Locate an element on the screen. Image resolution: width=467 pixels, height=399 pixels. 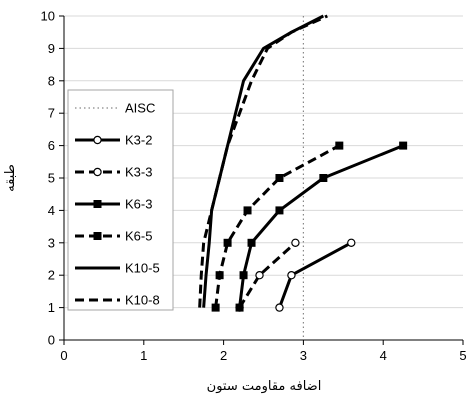
y-tick-label: 4 is located at coordinates (51, 210).